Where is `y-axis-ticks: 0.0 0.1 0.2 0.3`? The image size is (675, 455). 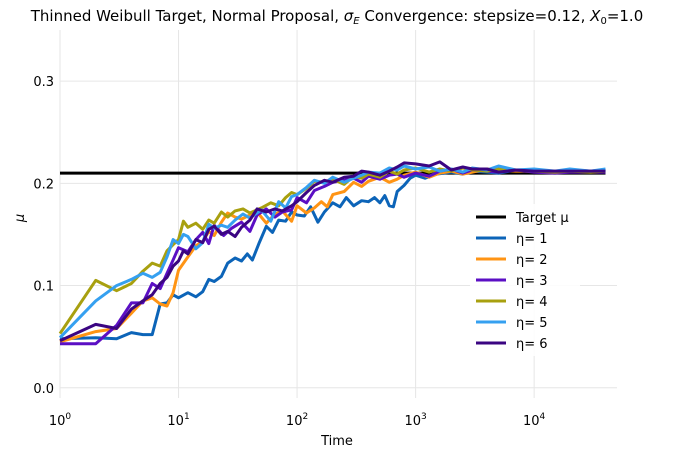 y-axis-ticks: 0.0 0.1 0.2 0.3 is located at coordinates (43, 236).